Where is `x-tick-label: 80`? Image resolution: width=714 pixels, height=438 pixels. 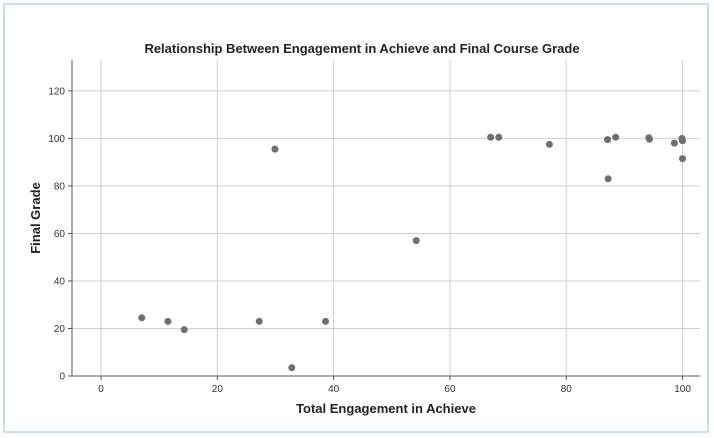 x-tick-label: 80 is located at coordinates (567, 389).